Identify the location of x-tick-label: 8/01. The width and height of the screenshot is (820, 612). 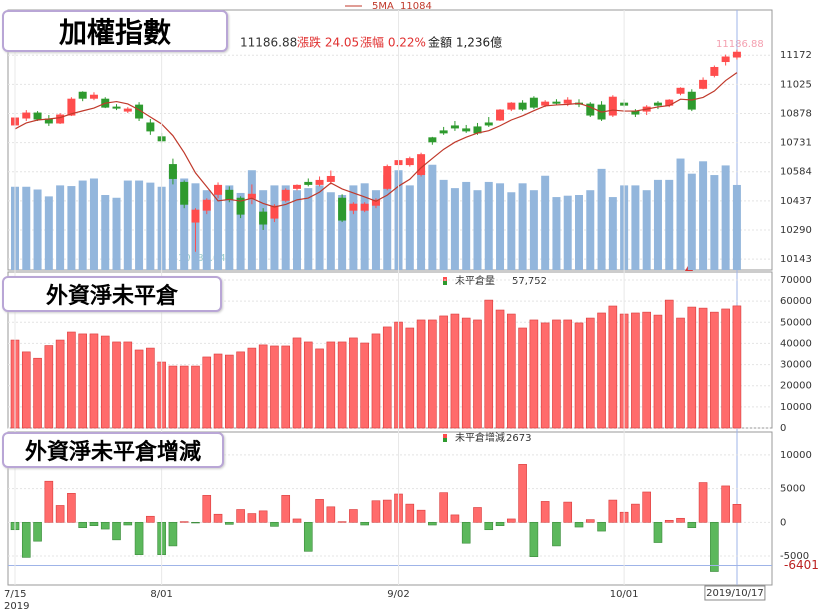
(161, 594).